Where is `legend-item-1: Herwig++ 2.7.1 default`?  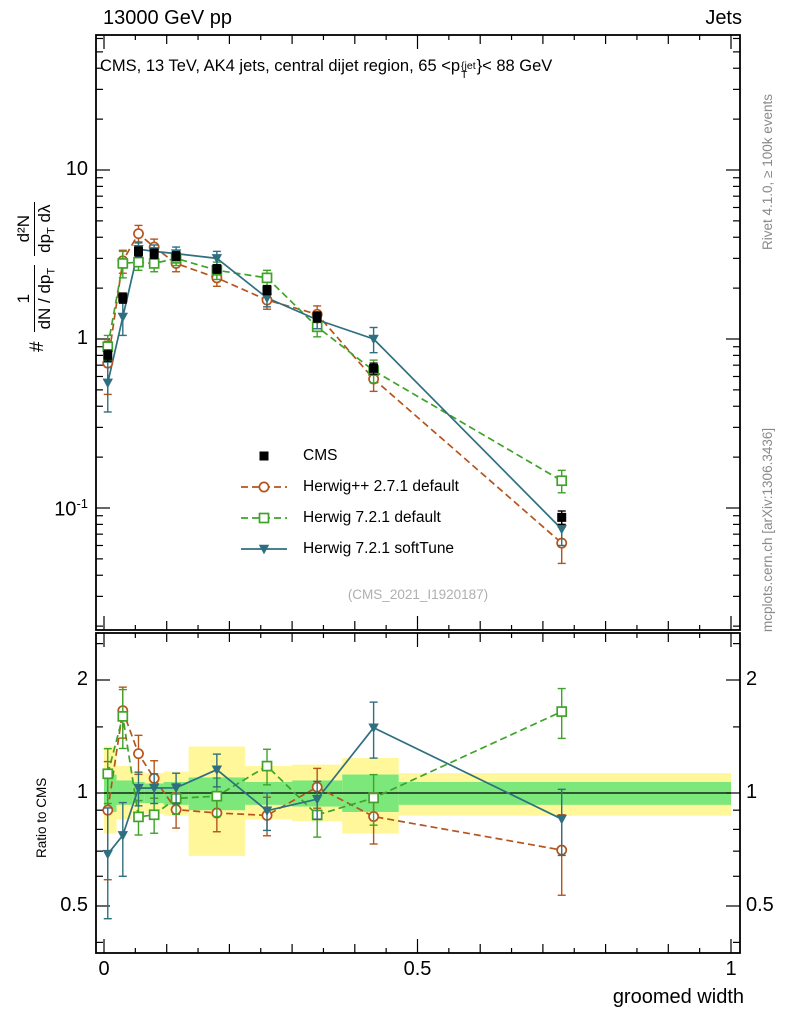 legend-item-1: Herwig++ 2.7.1 default is located at coordinates (348, 486).